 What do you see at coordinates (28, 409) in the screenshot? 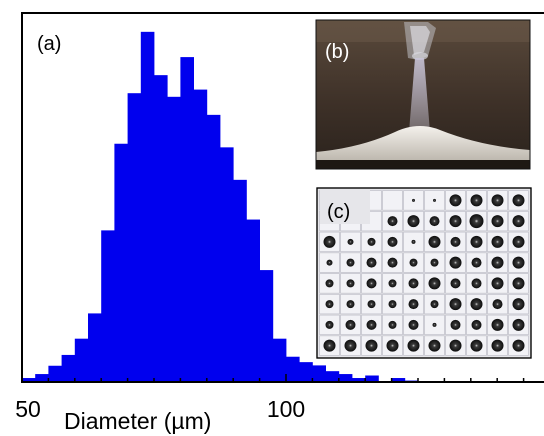
I see `x-tick-label-50: 50` at bounding box center [28, 409].